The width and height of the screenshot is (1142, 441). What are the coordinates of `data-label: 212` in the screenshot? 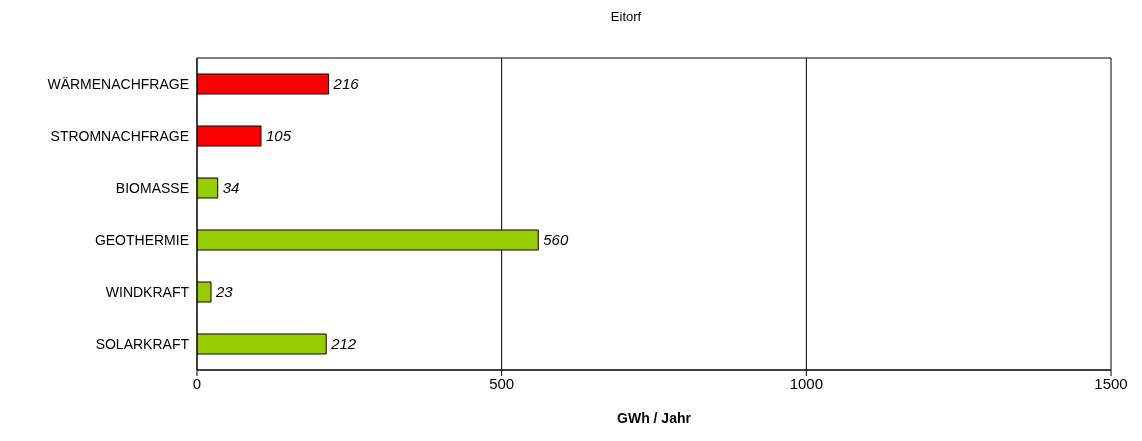 It's located at (343, 344).